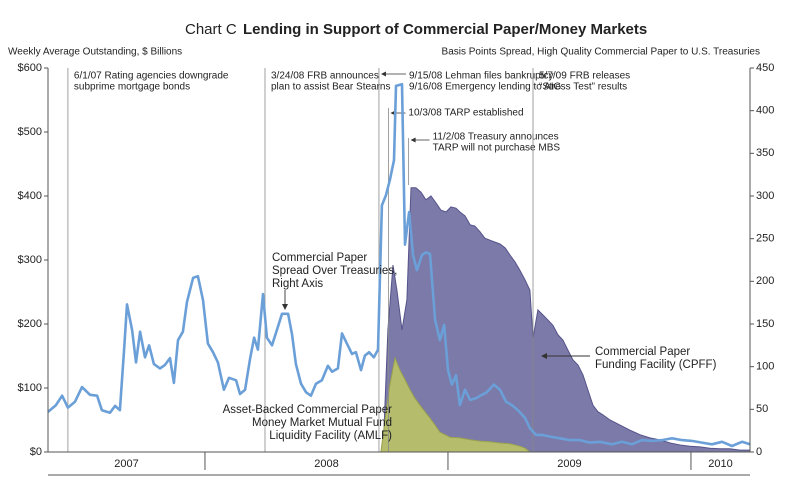 Image resolution: width=800 pixels, height=492 pixels. What do you see at coordinates (308, 410) in the screenshot?
I see `series-label: Asset-Backed Commercial Paper` at bounding box center [308, 410].